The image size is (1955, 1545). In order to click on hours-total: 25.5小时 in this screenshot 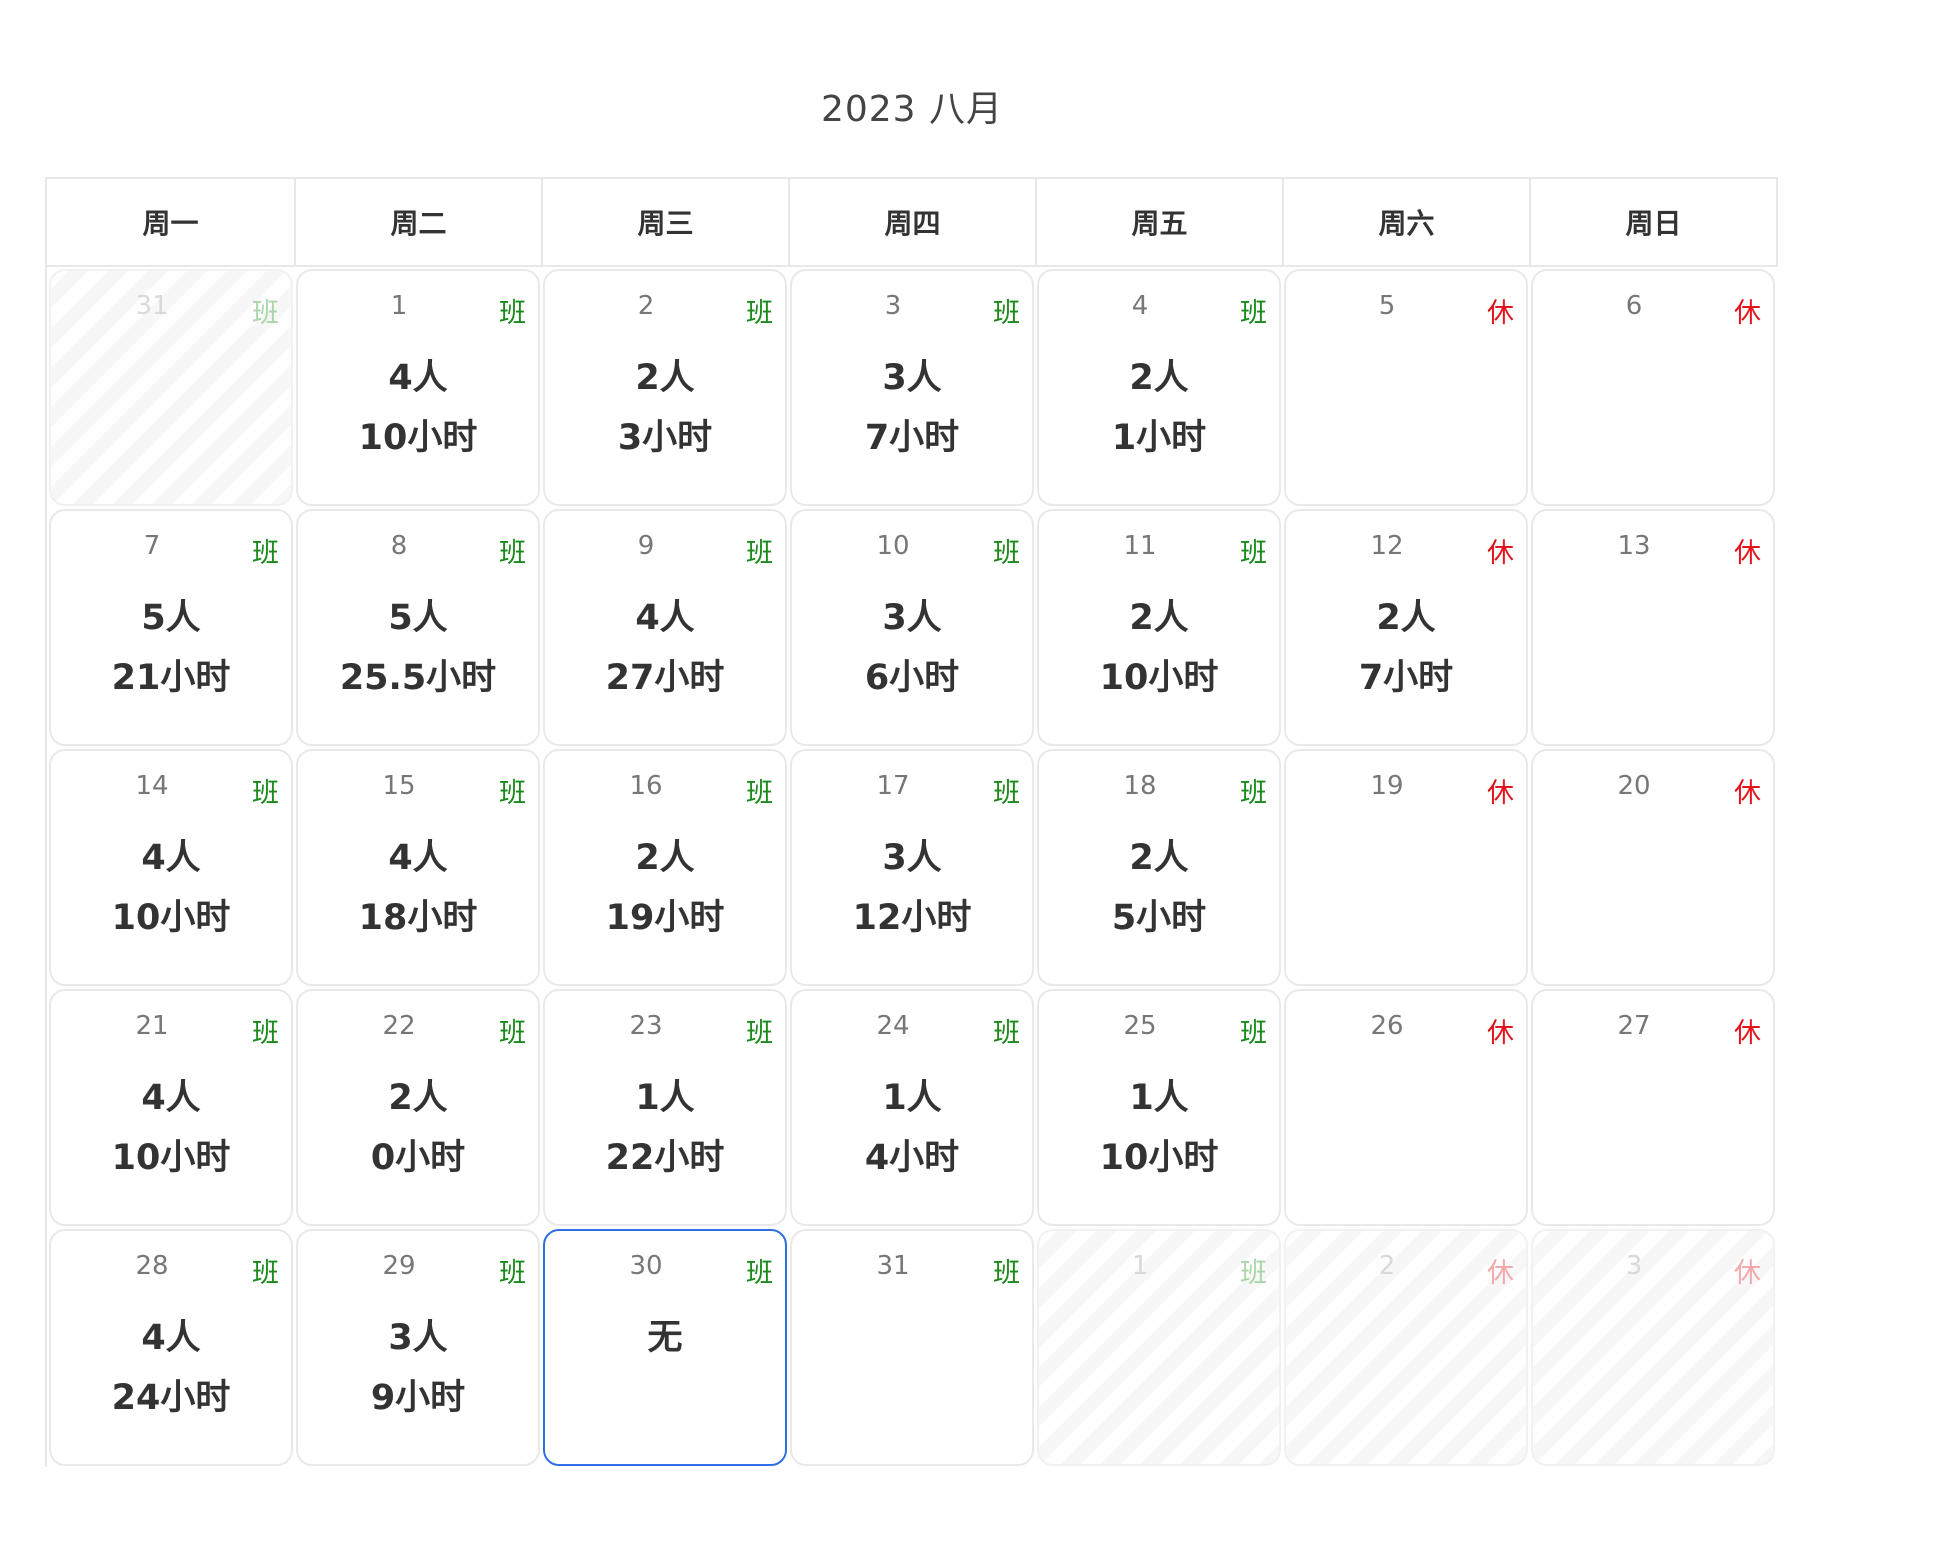, I will do `click(418, 674)`.